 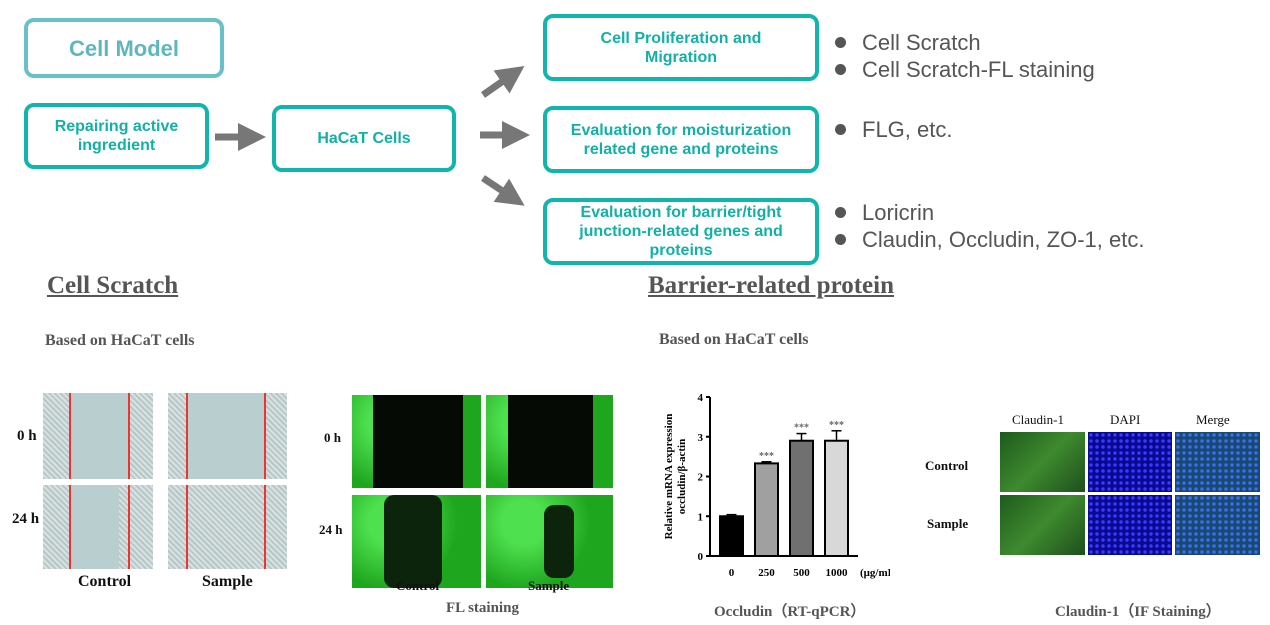 I want to click on y-tick-label: 1, so click(x=701, y=517).